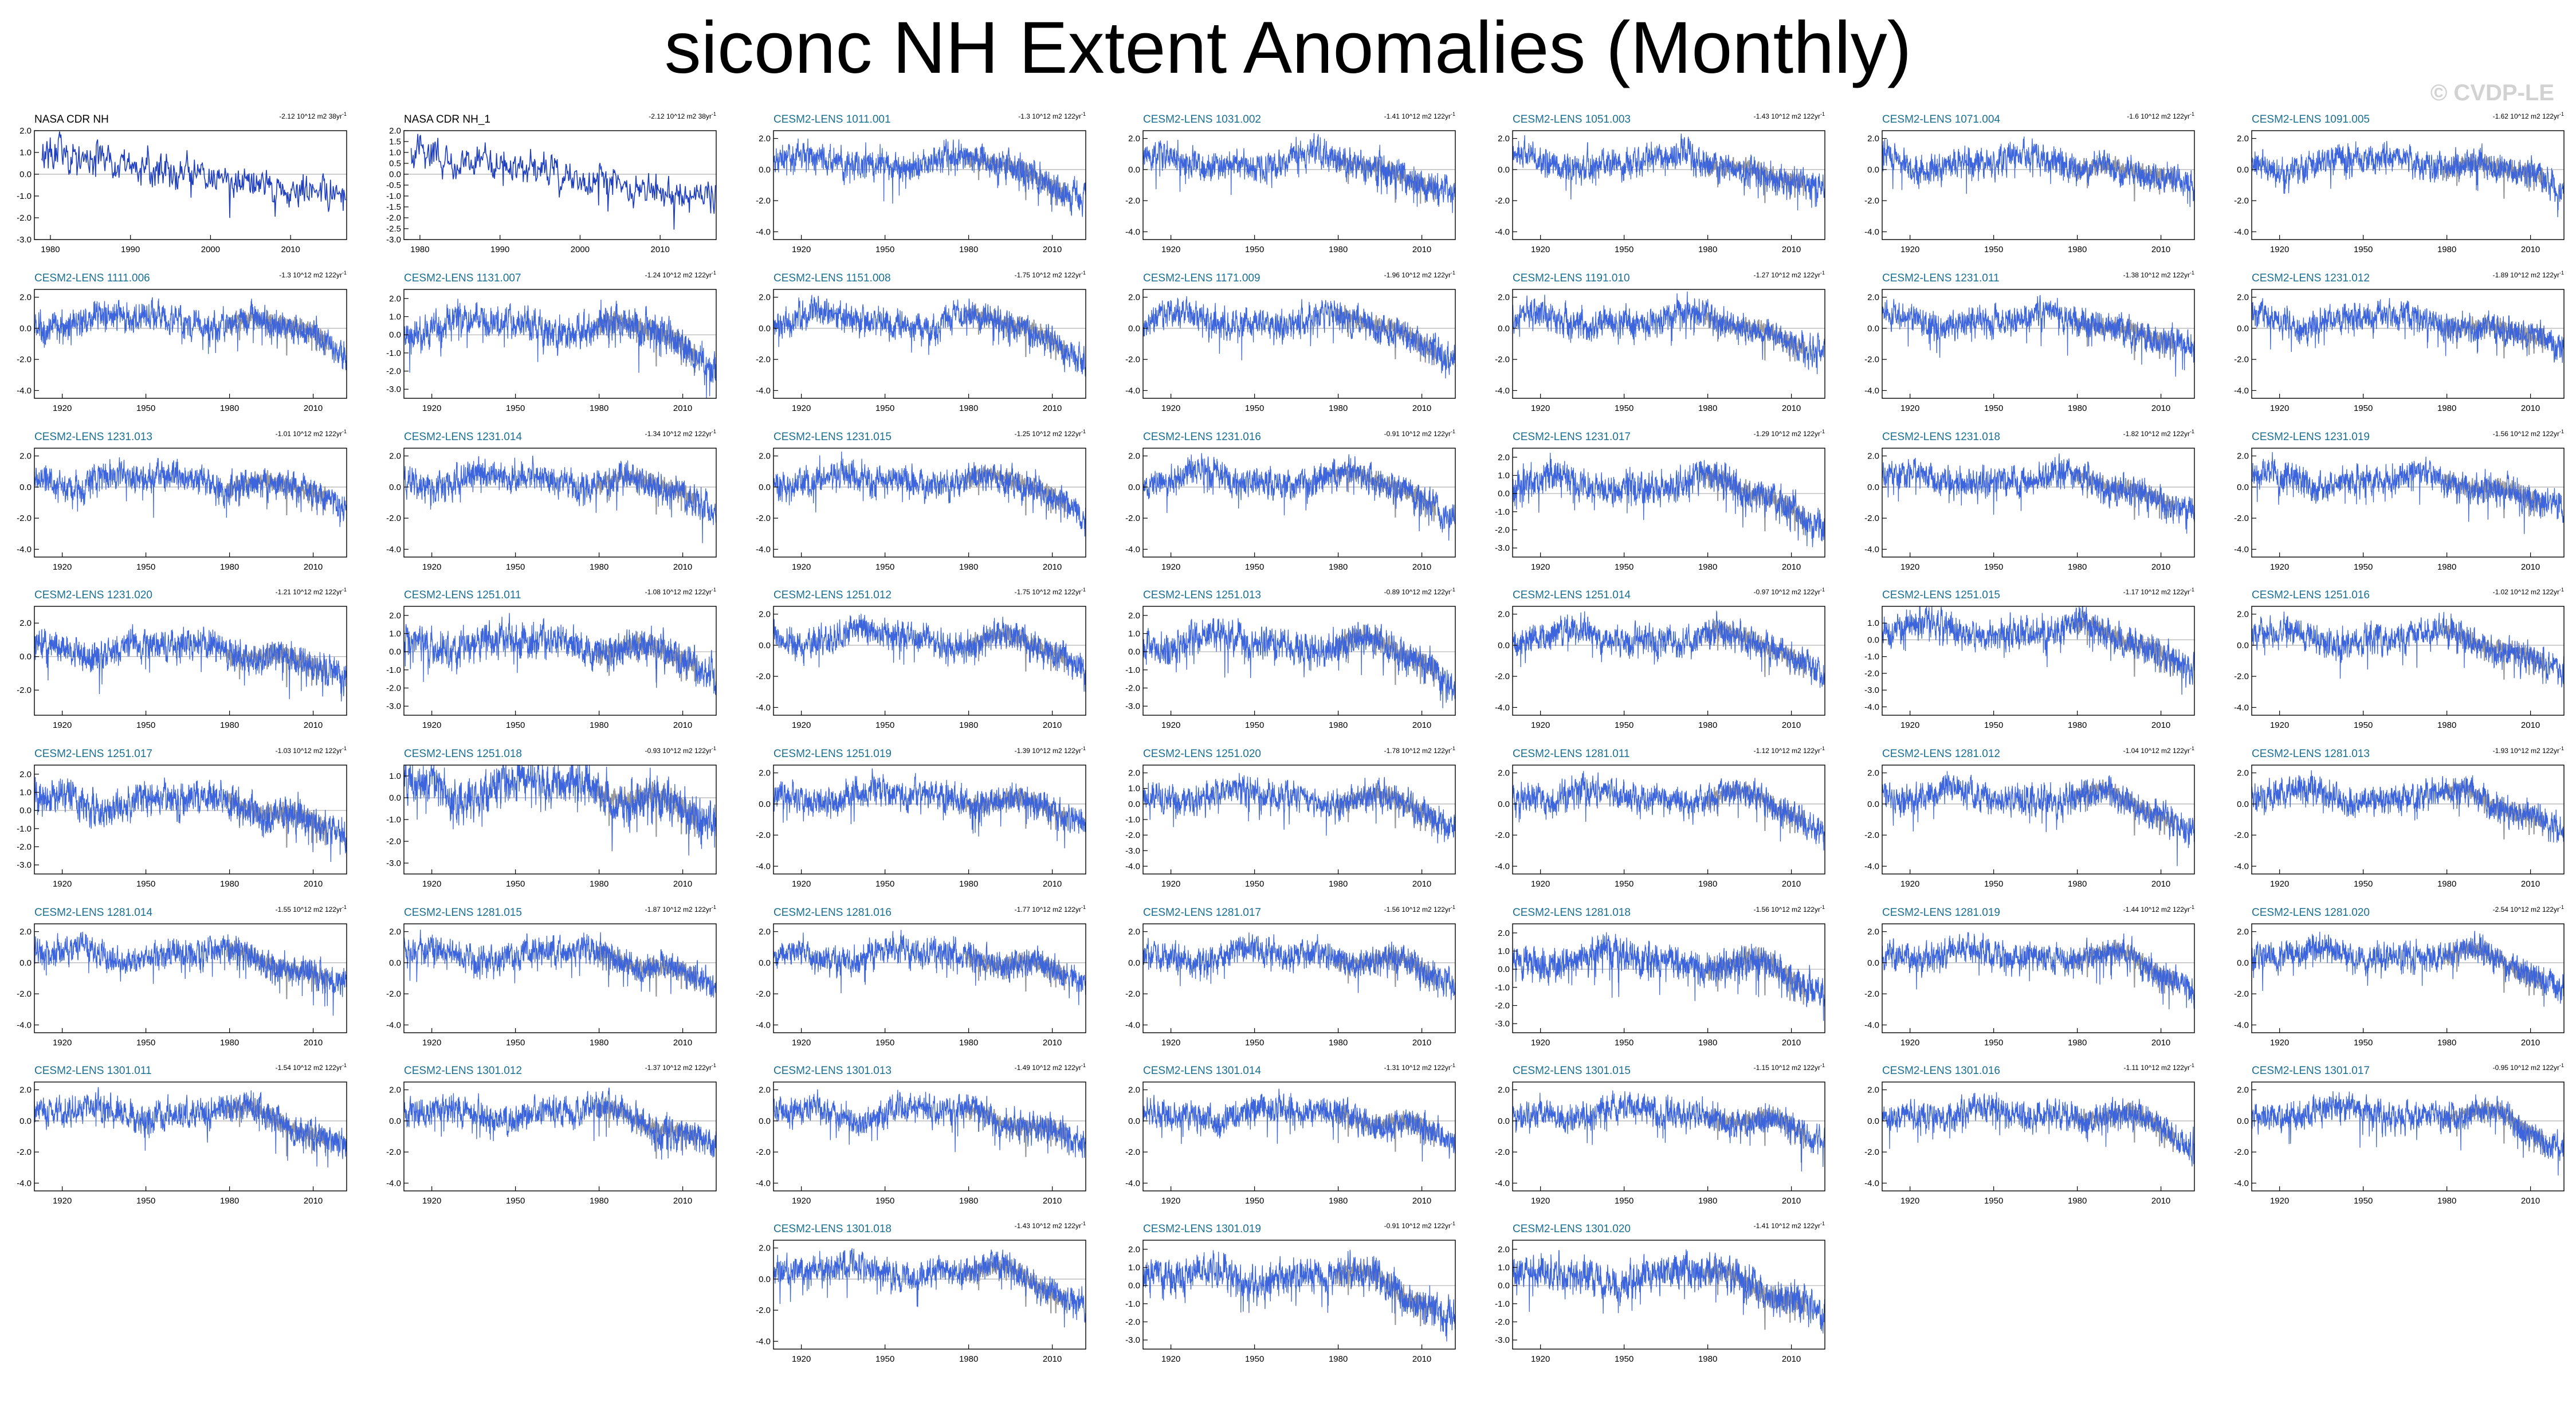 This screenshot has height=1419, width=2576. What do you see at coordinates (1572, 120) in the screenshot?
I see `panel-title: CESM2-LENS 1051.003` at bounding box center [1572, 120].